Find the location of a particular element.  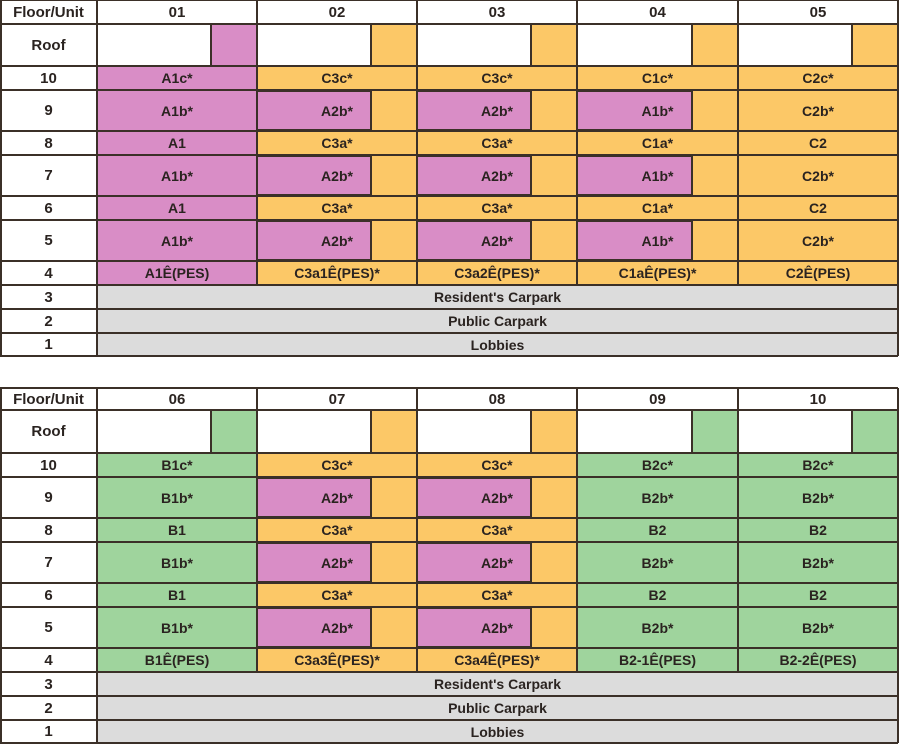

floor-label: Roof is located at coordinates (48, 431).